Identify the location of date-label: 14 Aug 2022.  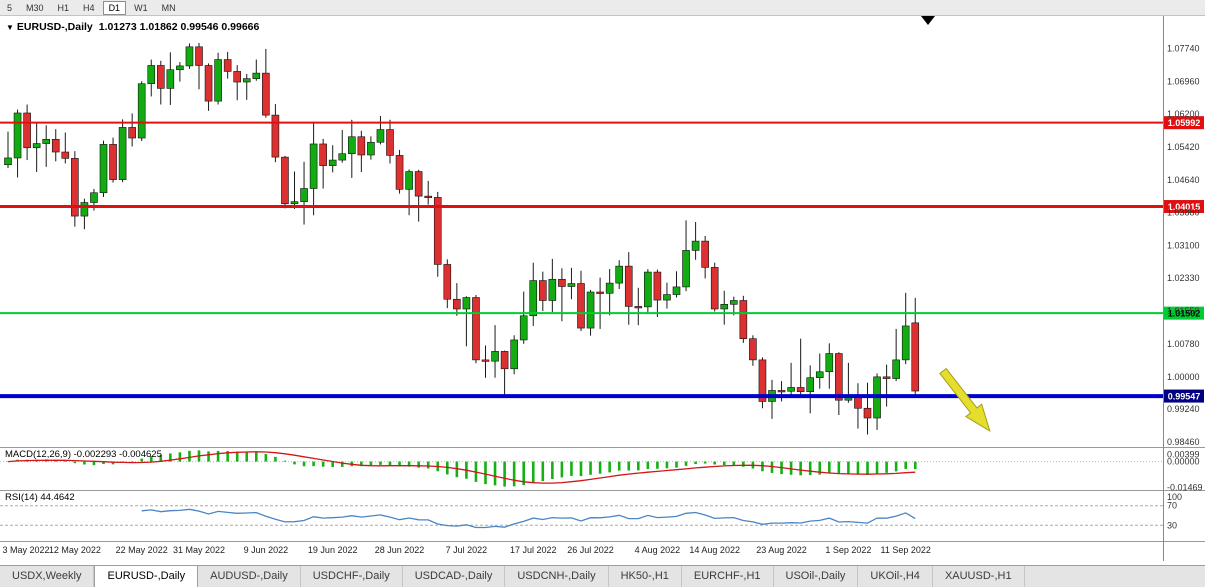
(714, 550).